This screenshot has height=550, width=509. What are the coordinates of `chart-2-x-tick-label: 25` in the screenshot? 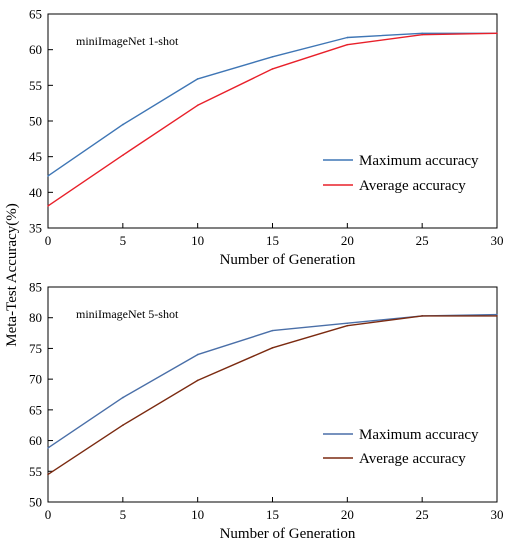 It's located at (422, 514).